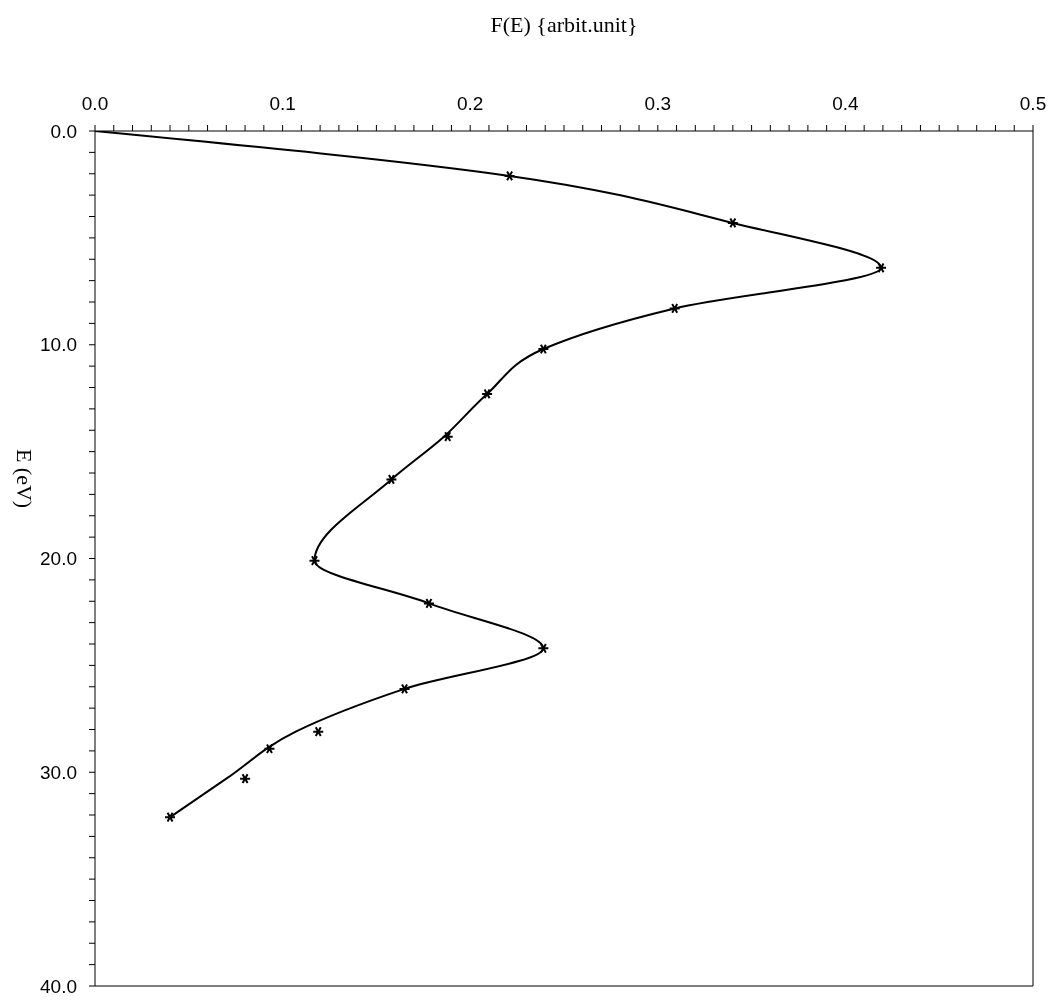 The height and width of the screenshot is (1004, 1053). Describe the element at coordinates (470, 103) in the screenshot. I see `x-tick-label: 0.2` at that location.